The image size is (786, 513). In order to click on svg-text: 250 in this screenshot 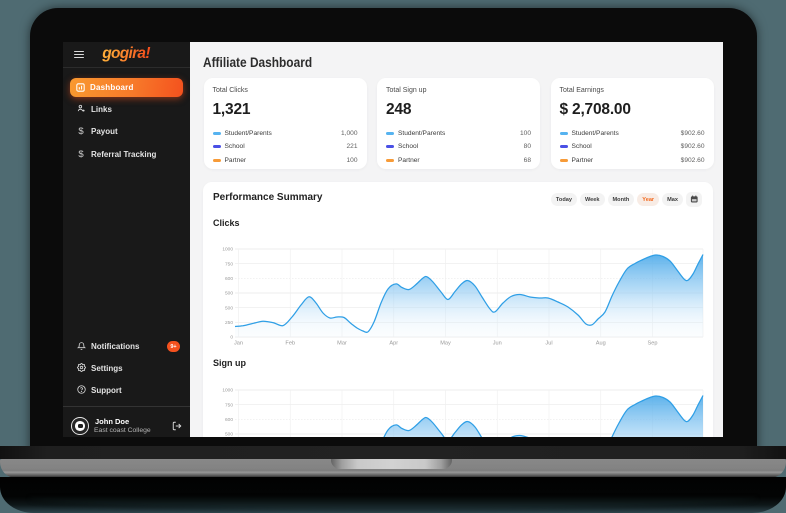, I will do `click(229, 323)`.